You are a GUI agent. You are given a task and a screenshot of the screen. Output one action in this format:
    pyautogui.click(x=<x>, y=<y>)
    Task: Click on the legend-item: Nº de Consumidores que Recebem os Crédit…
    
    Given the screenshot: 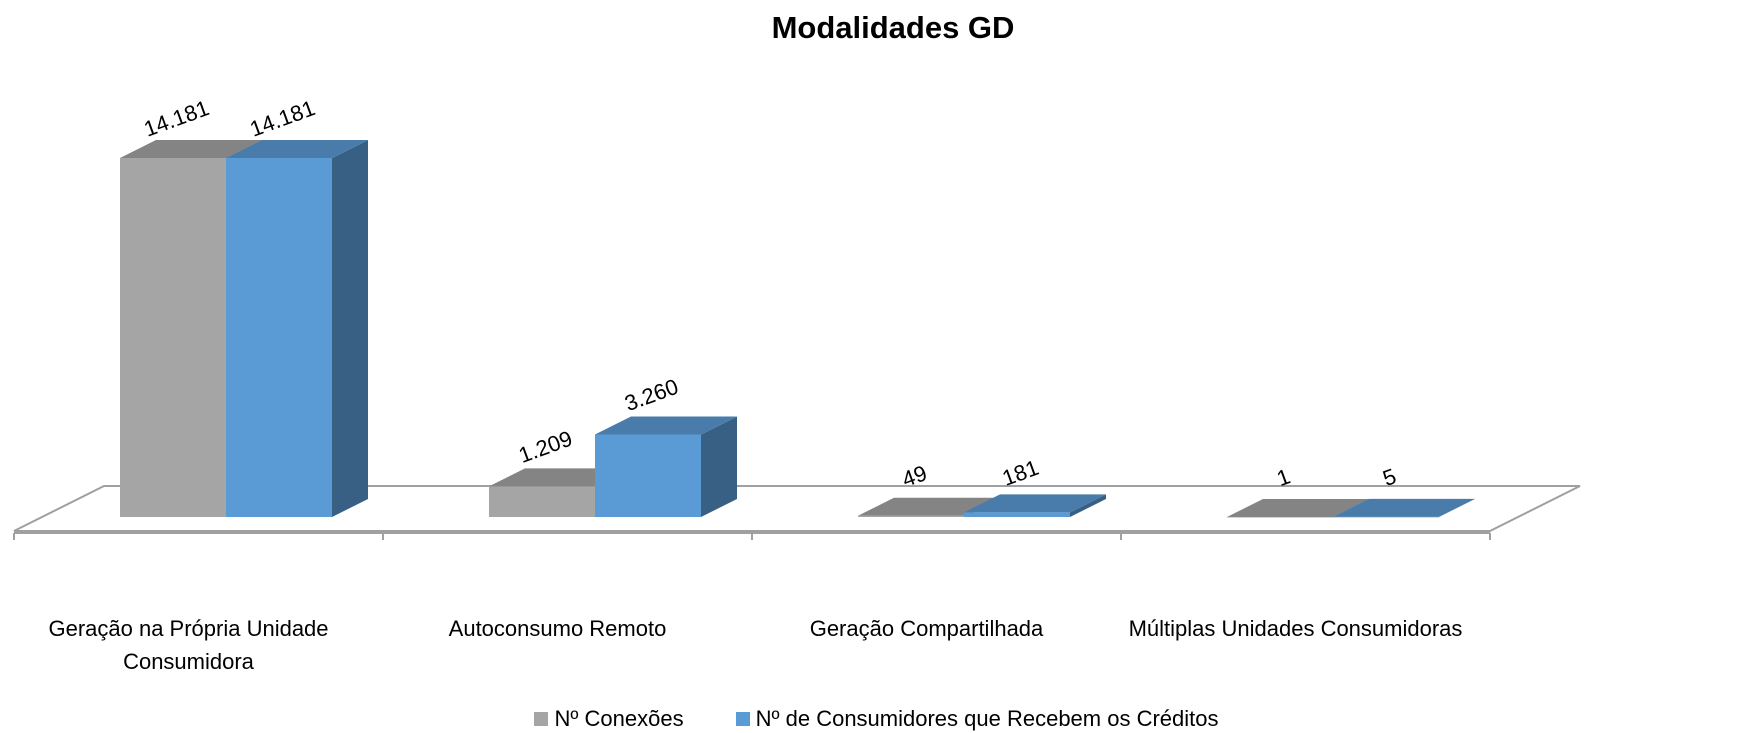 What is the action you would take?
    pyautogui.click(x=977, y=719)
    